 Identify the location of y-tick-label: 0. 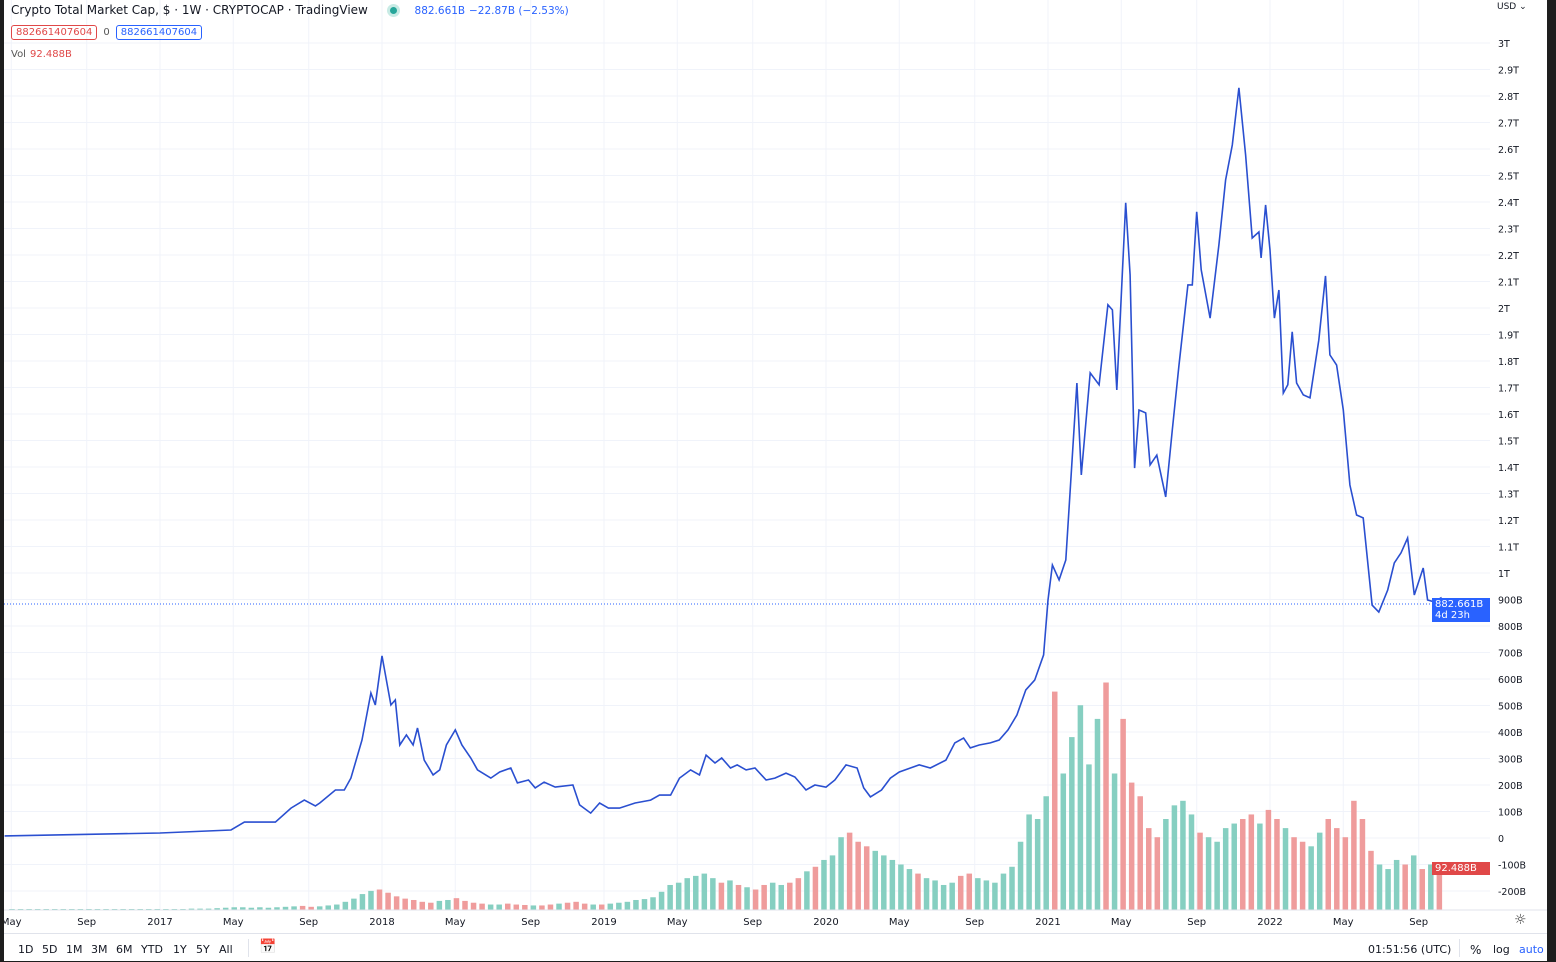
(1501, 839).